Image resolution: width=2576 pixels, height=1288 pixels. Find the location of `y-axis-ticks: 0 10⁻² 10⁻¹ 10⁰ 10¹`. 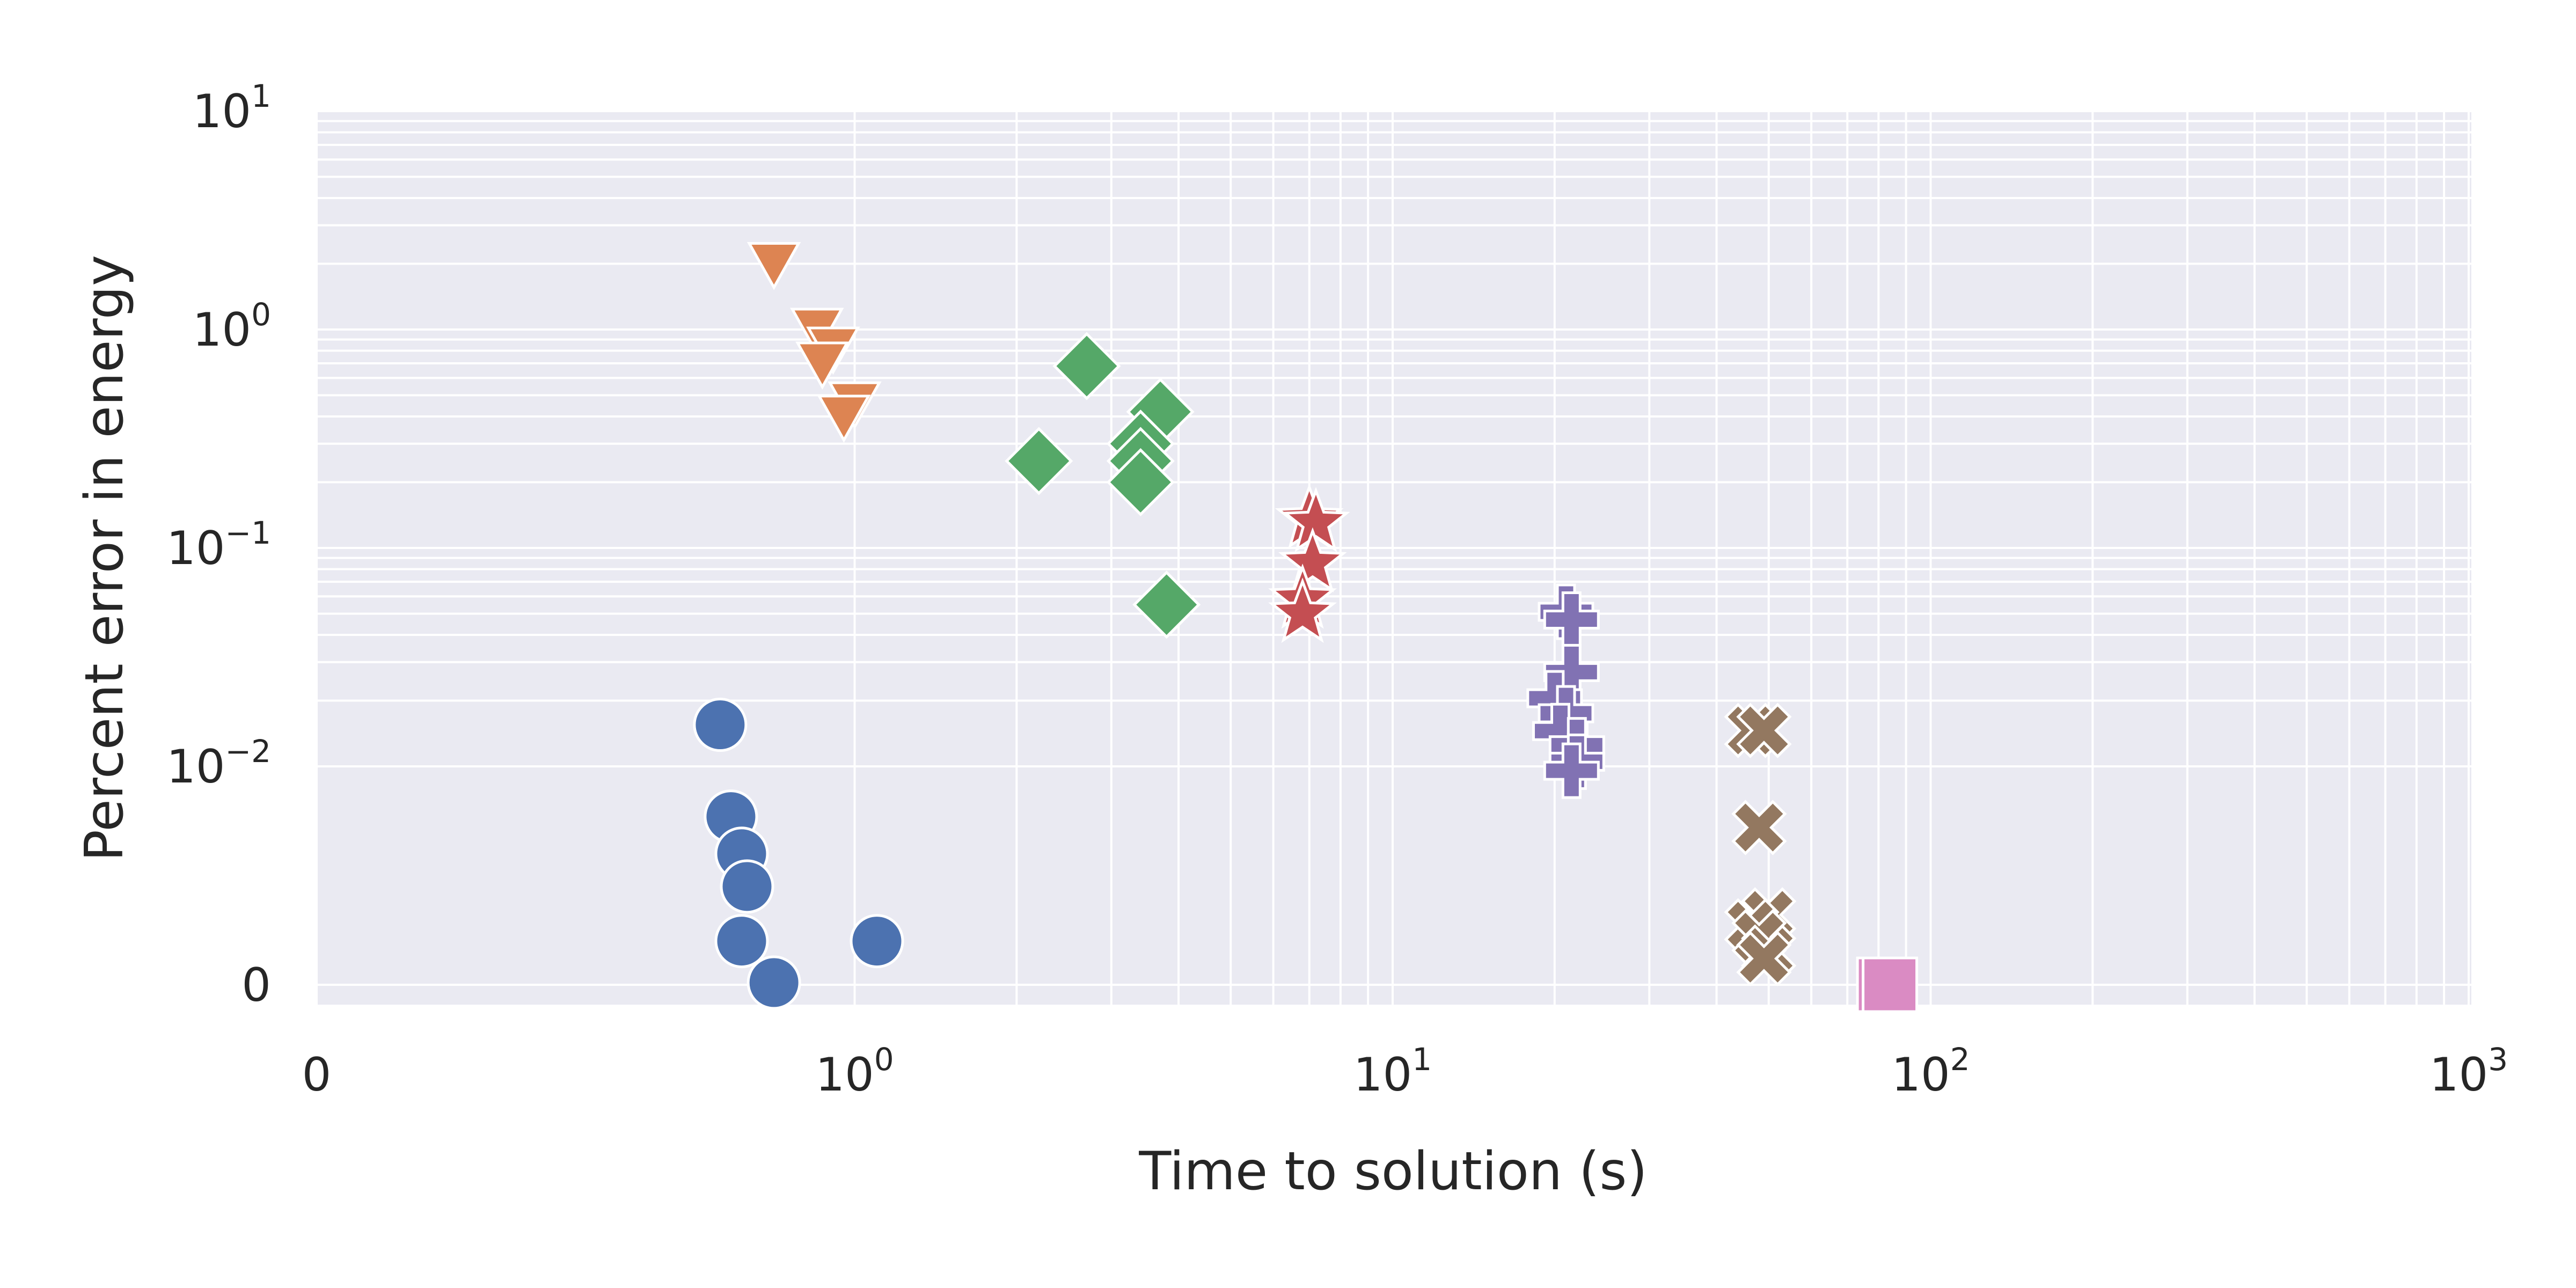

y-axis-ticks: 0 10⁻² 10⁻¹ 10⁰ 10¹ is located at coordinates (218, 545).